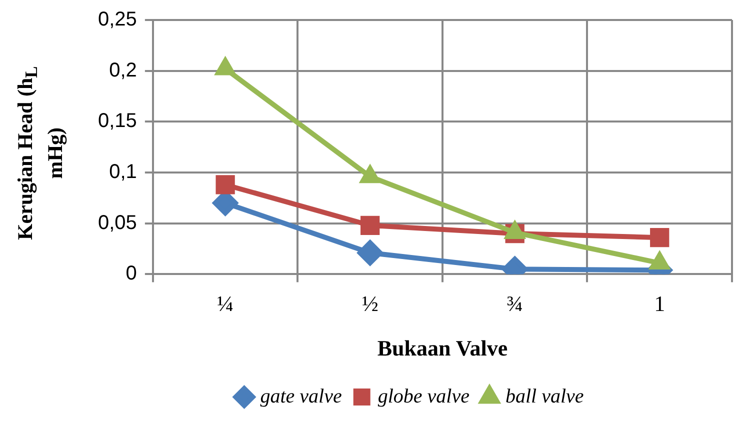 This screenshot has width=747, height=422. Describe the element at coordinates (442, 347) in the screenshot. I see `x-axis-title: Bukaan Valve` at that location.